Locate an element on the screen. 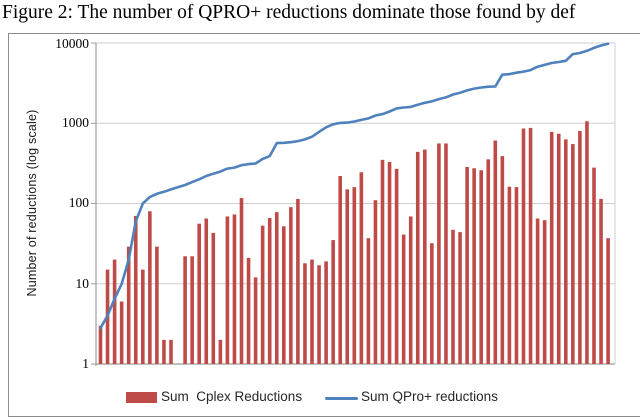 The width and height of the screenshot is (640, 420). legend-label-cplex: Sum Cplex Reductions is located at coordinates (232, 396).